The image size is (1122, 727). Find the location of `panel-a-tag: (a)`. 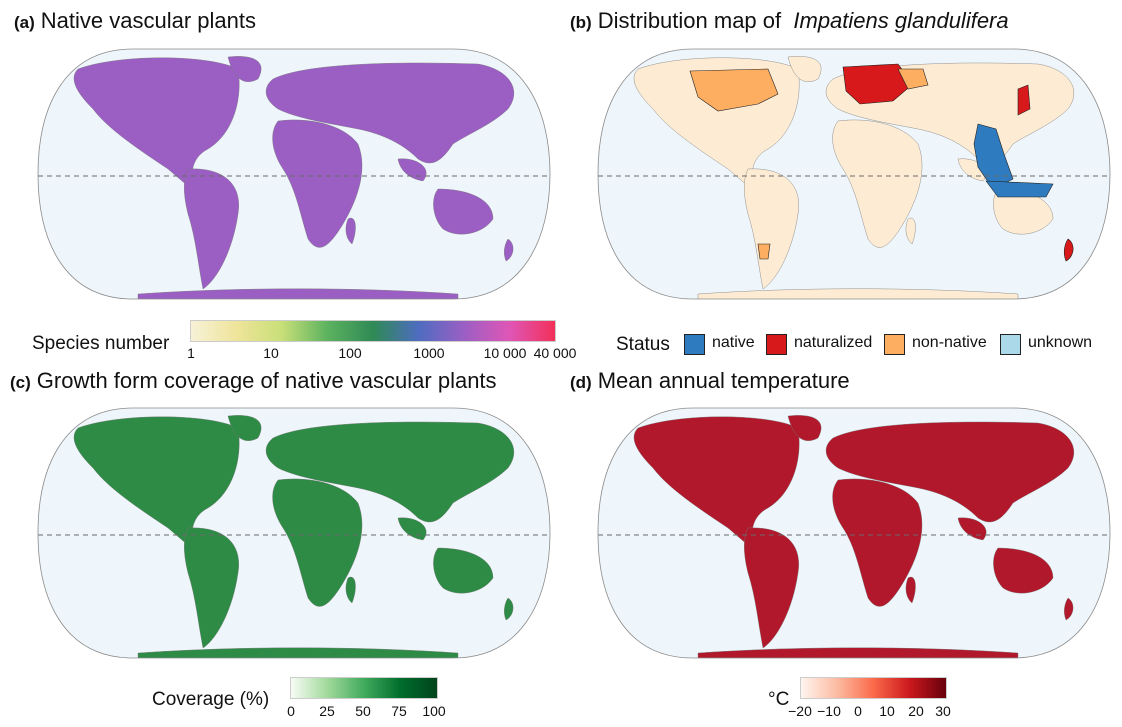

panel-a-tag: (a) is located at coordinates (24, 22).